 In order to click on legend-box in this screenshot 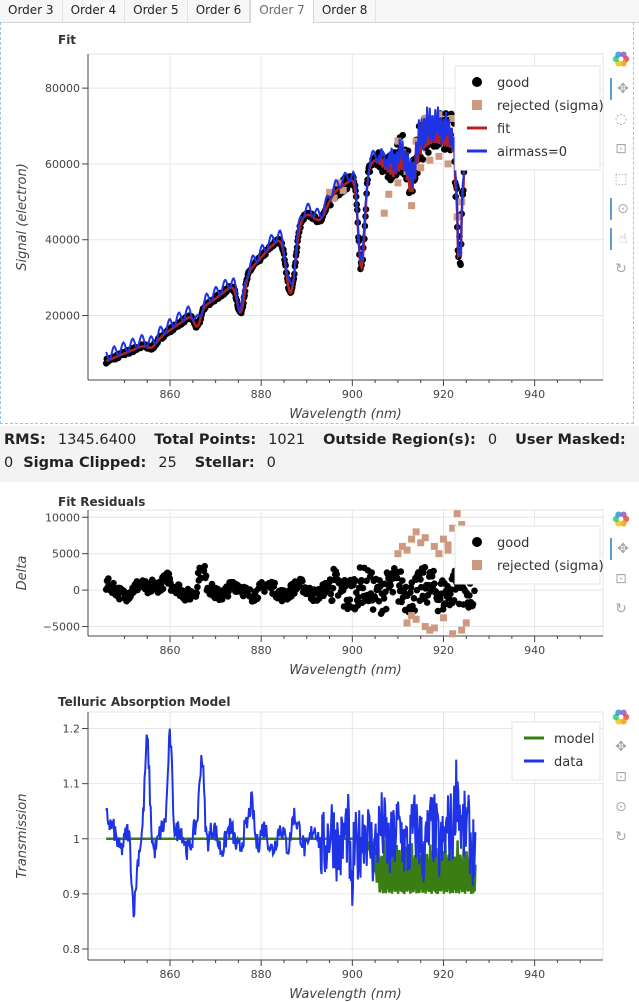, I will do `click(527, 555)`.